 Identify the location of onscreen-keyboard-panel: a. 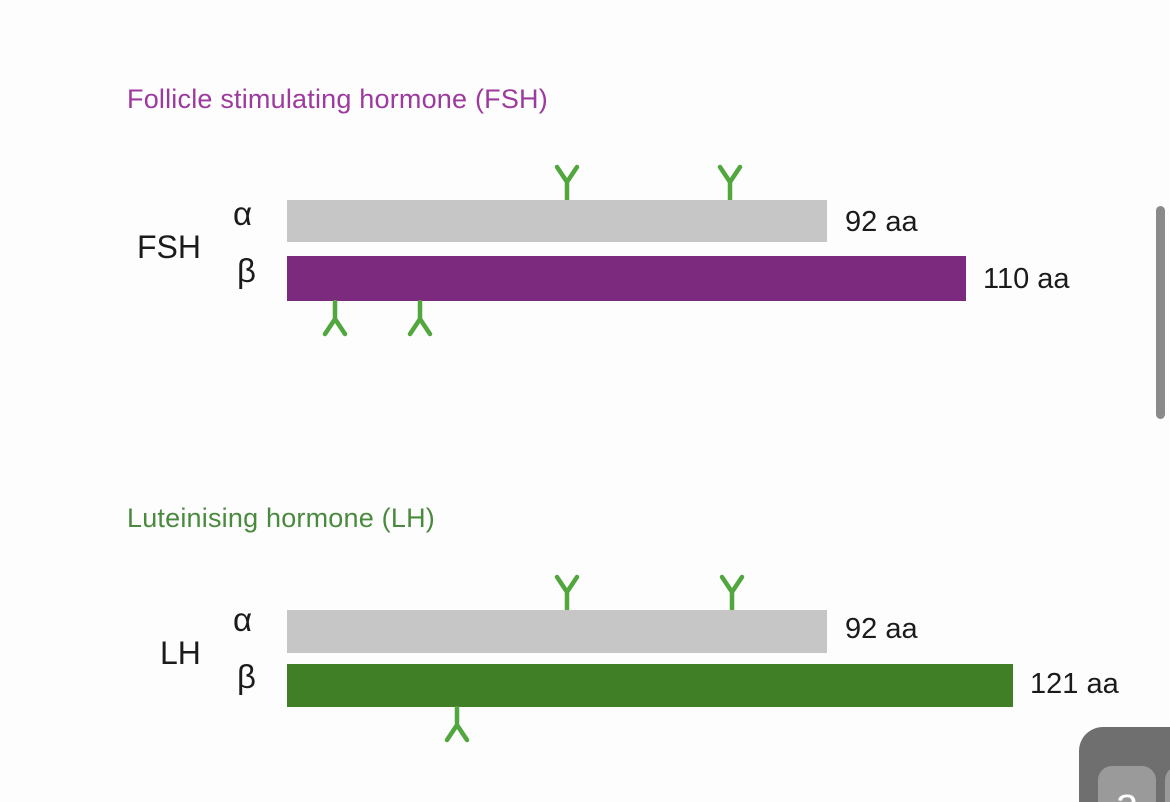
(1124, 764).